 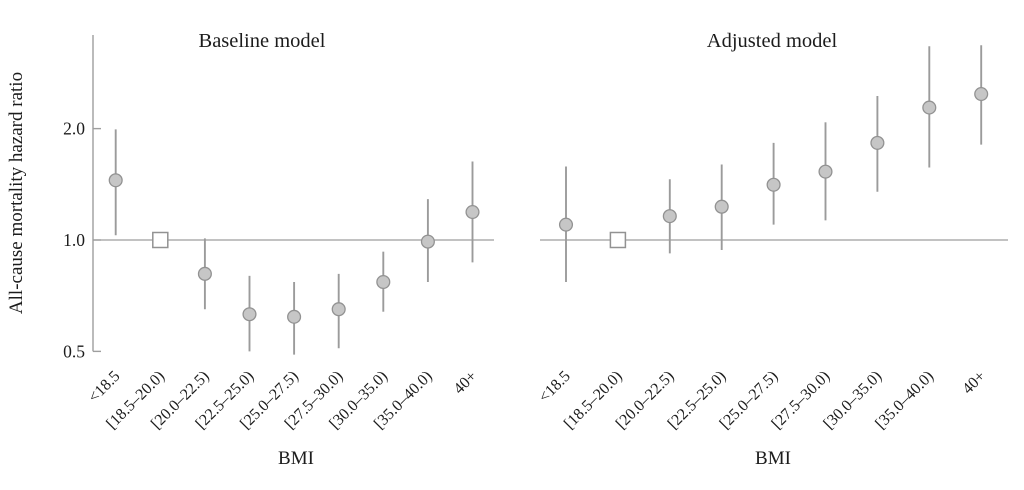 What do you see at coordinates (74, 129) in the screenshot?
I see `y-axis-tick-label: 2.0` at bounding box center [74, 129].